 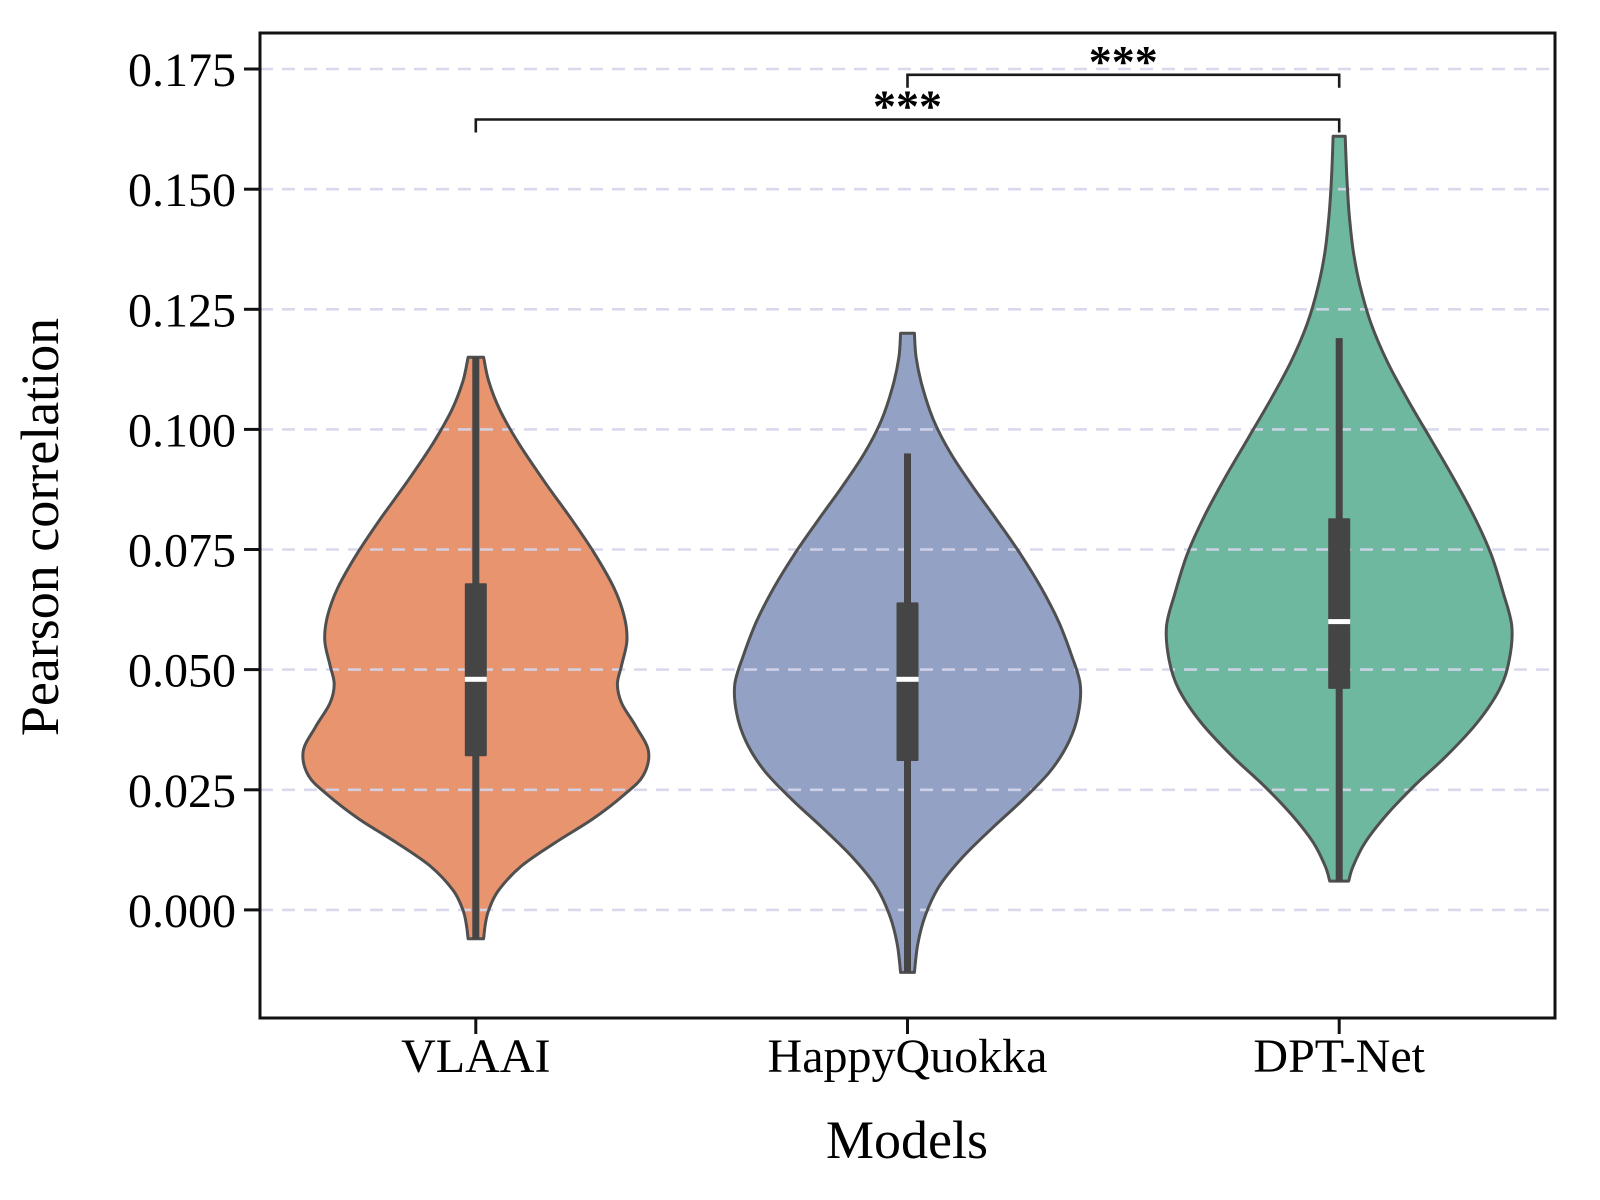 What do you see at coordinates (40, 527) in the screenshot?
I see `y-axis-label: Pearson correlation` at bounding box center [40, 527].